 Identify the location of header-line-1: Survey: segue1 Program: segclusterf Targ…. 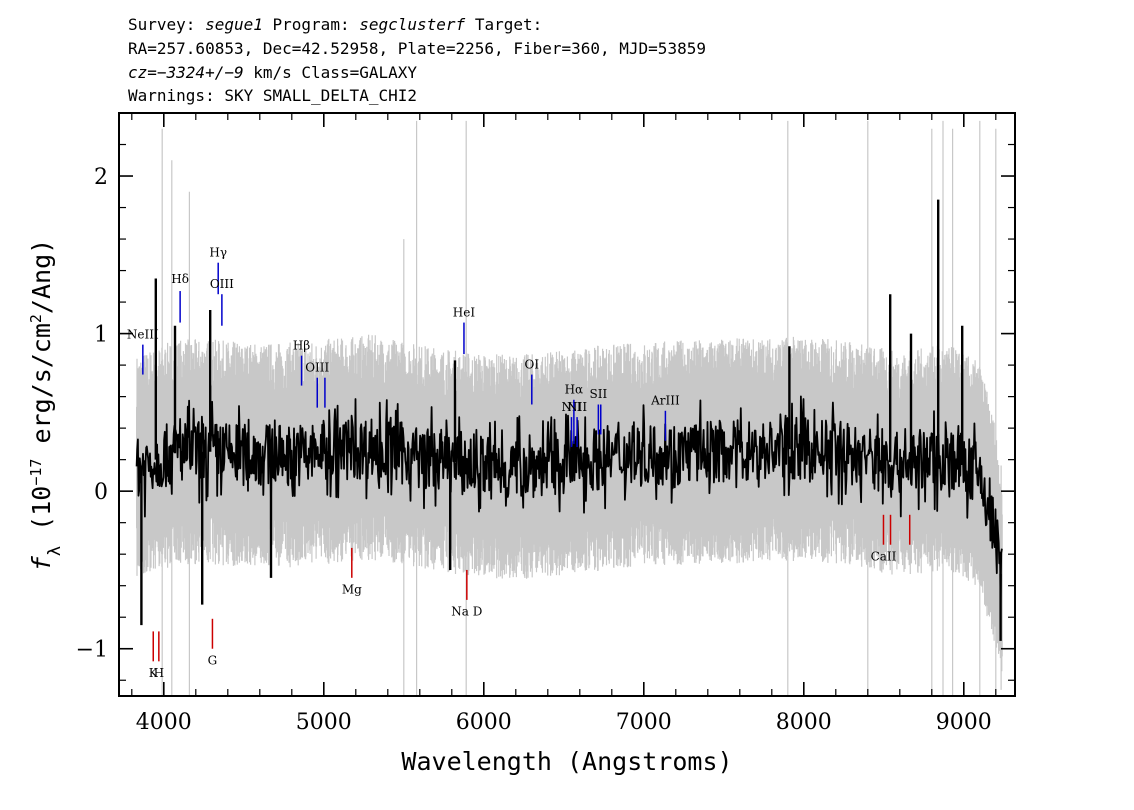
(335, 24).